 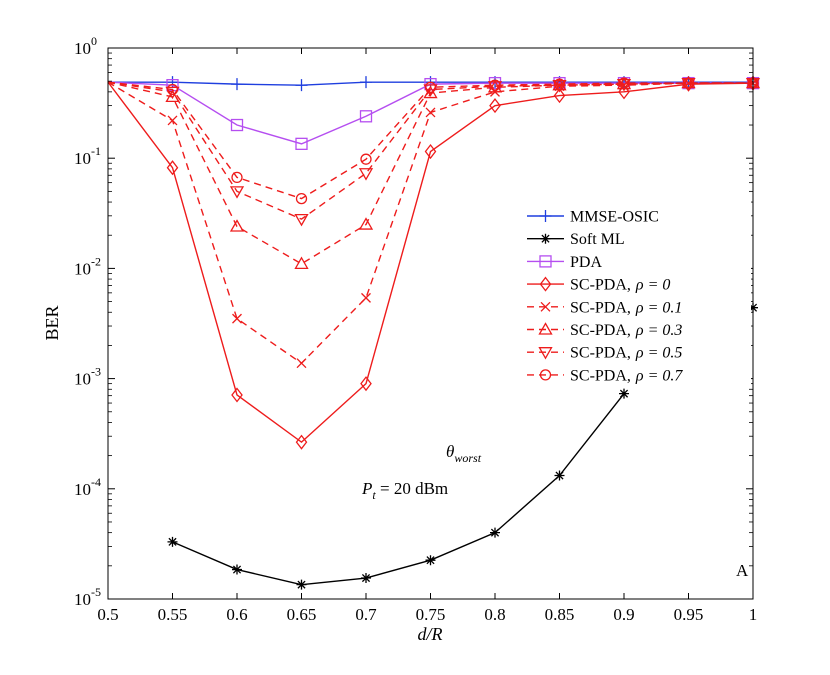 What do you see at coordinates (404, 490) in the screenshot?
I see `power-annotation: Pt = 20 dBm` at bounding box center [404, 490].